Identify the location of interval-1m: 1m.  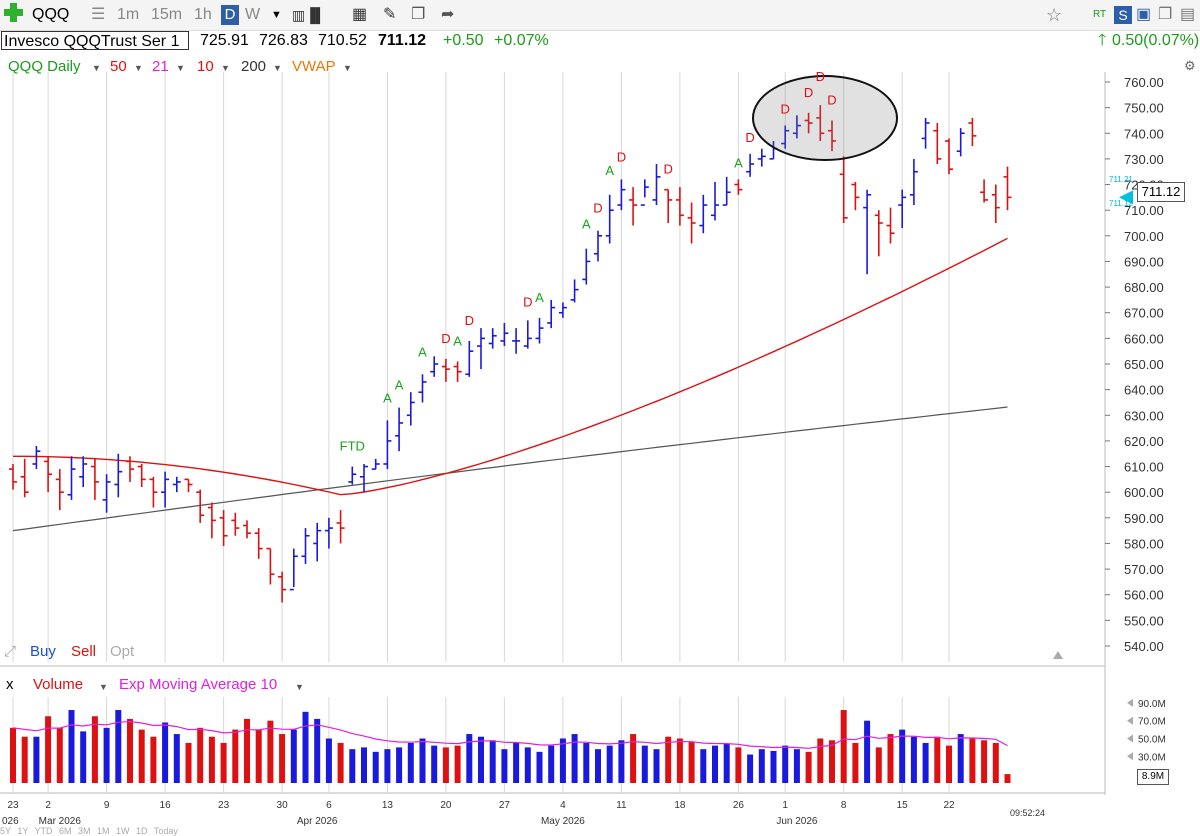
(128, 14).